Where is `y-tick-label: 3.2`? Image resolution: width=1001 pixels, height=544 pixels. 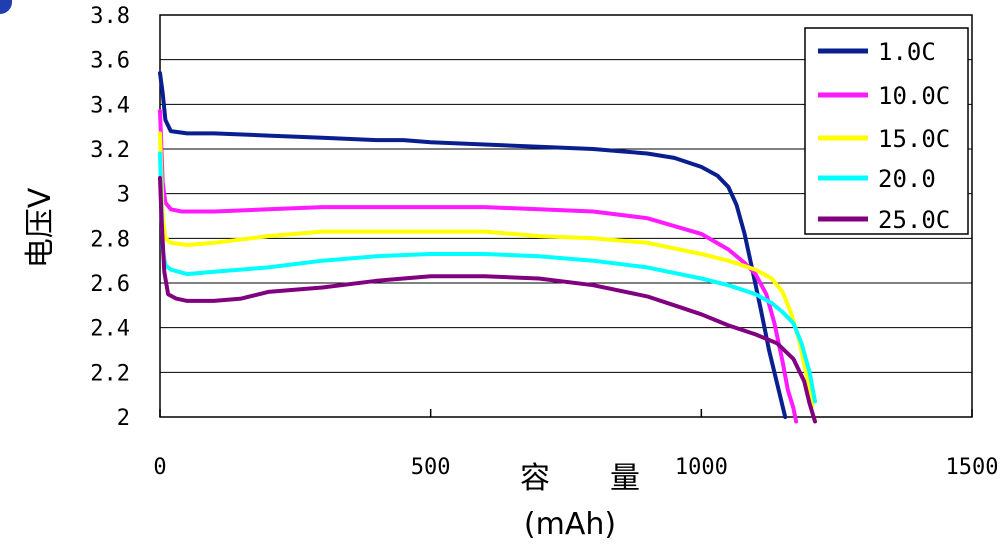 y-tick-label: 3.2 is located at coordinates (110, 150).